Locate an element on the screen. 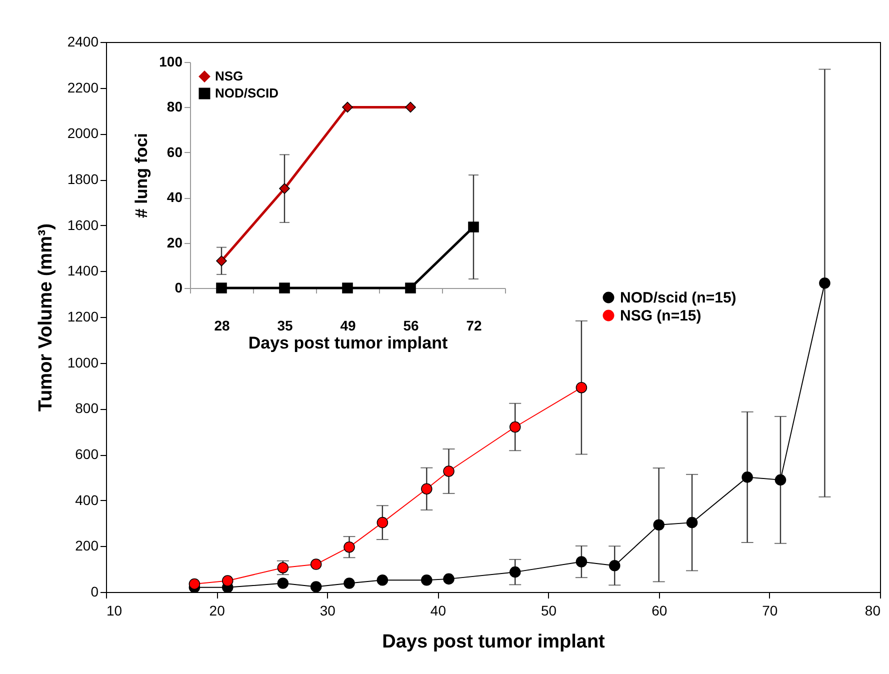 This screenshot has width=889, height=674. y-tick-label: 60 is located at coordinates (174, 152).